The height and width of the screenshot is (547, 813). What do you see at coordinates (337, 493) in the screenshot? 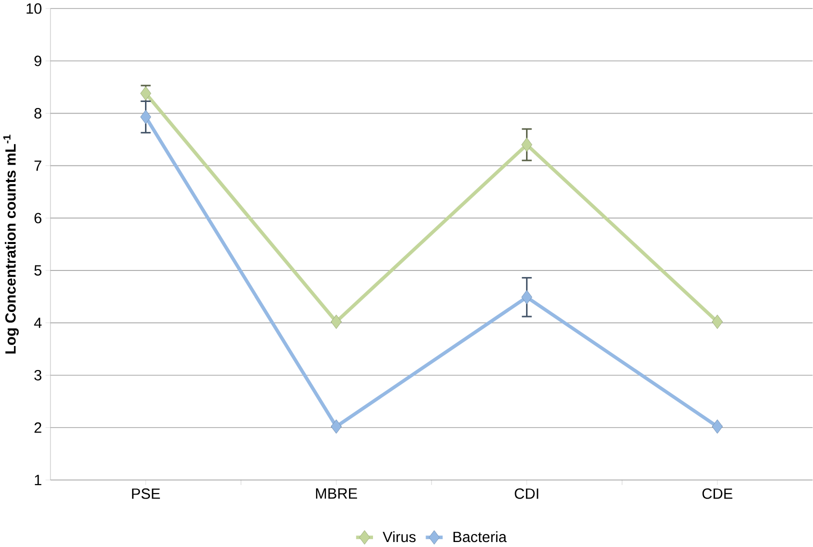
I see `x-tick-label: MBRE` at bounding box center [337, 493].